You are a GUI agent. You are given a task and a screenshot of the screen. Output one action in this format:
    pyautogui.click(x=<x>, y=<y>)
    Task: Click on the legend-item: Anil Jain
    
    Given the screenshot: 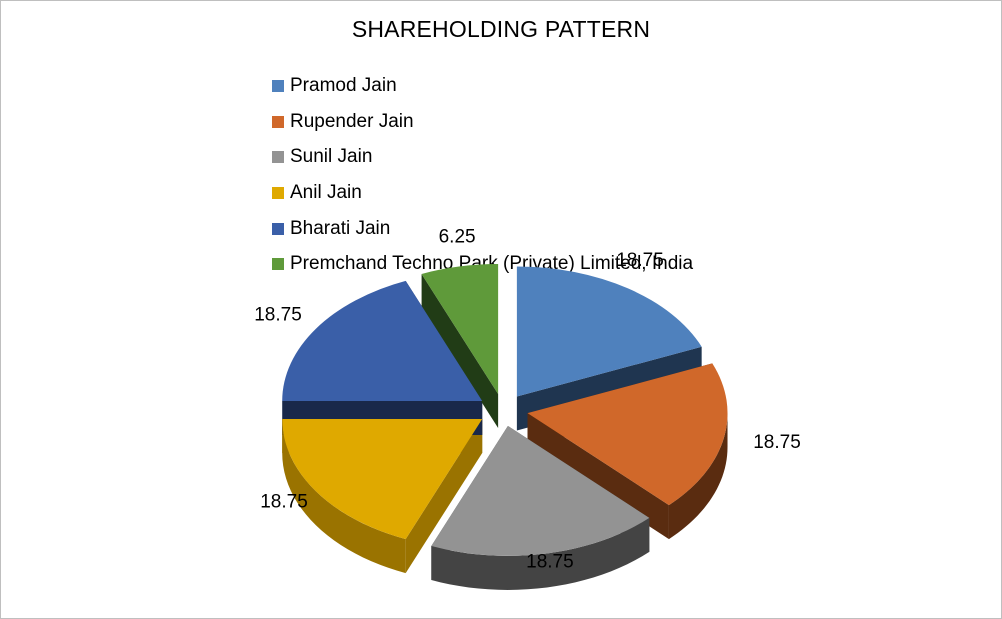 What is the action you would take?
    pyautogui.click(x=482, y=193)
    